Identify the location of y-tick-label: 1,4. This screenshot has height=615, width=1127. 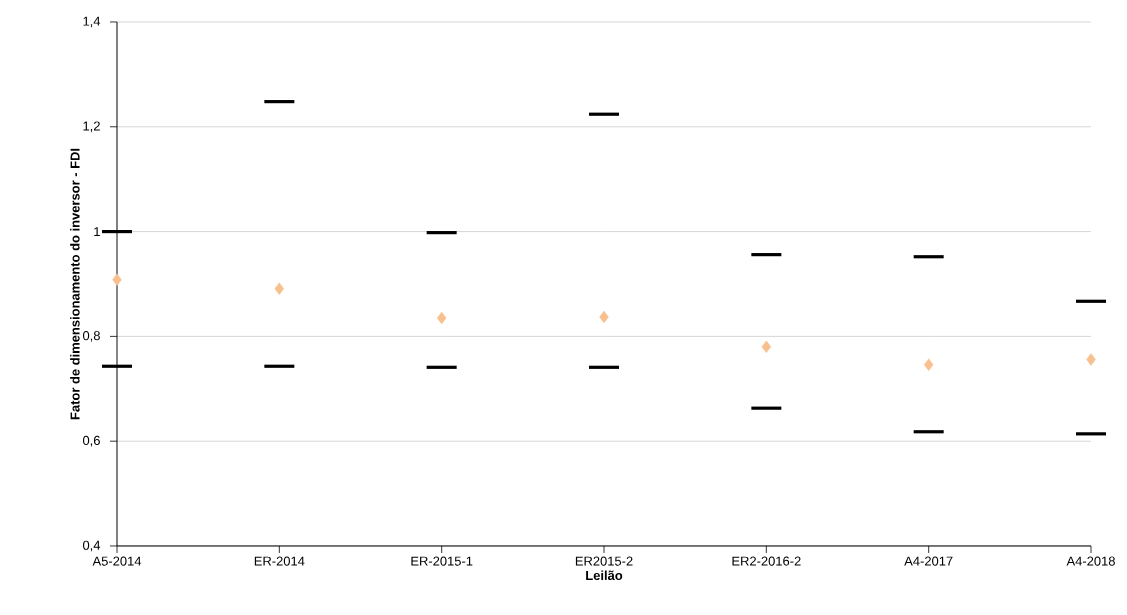
(92, 22).